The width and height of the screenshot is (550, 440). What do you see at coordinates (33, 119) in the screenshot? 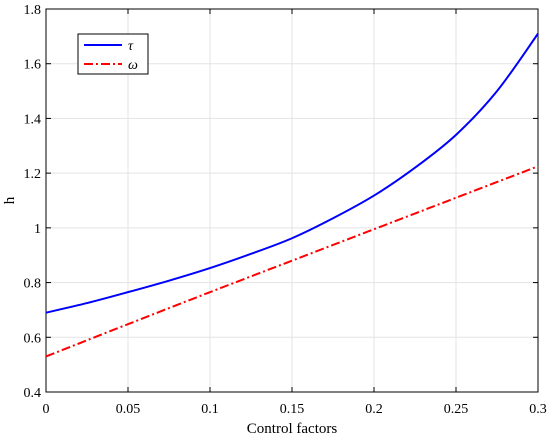
I see `y-tick-label: 1.4` at bounding box center [33, 119].